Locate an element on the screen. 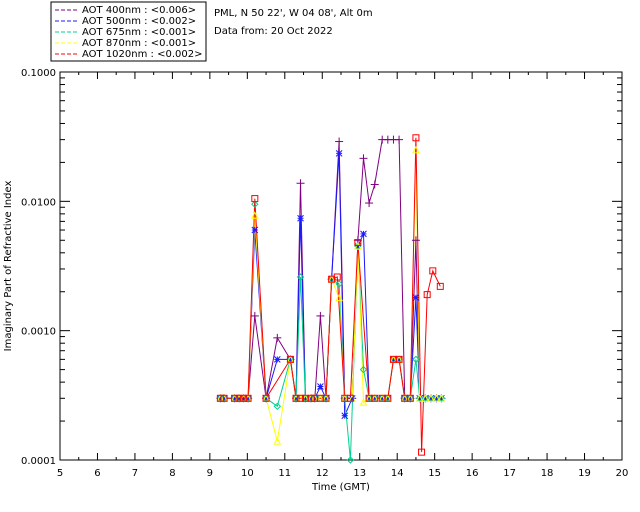 This screenshot has width=640, height=512. x-tick-label: 16 is located at coordinates (472, 473).